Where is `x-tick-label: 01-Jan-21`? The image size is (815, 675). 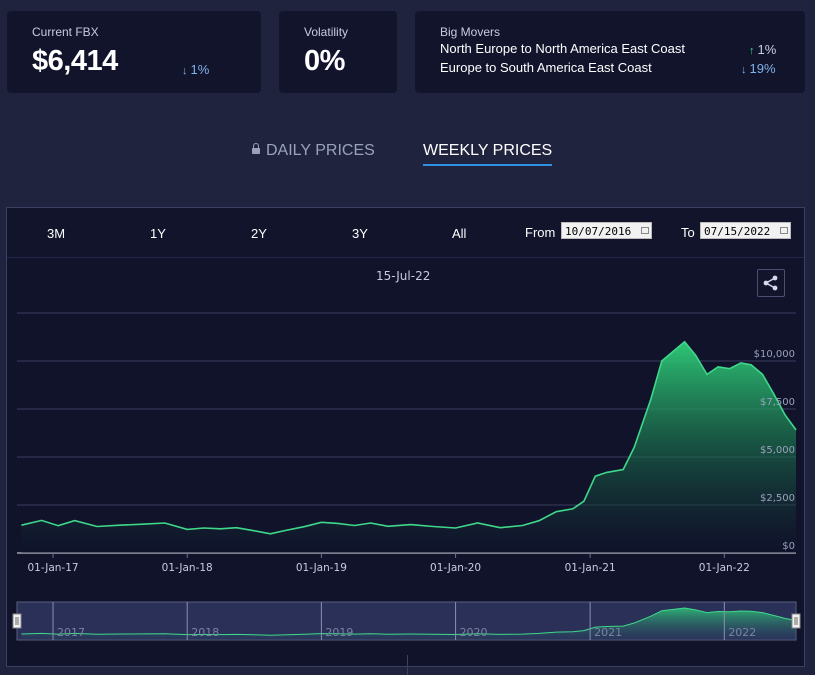
x-tick-label: 01-Jan-21 is located at coordinates (590, 568).